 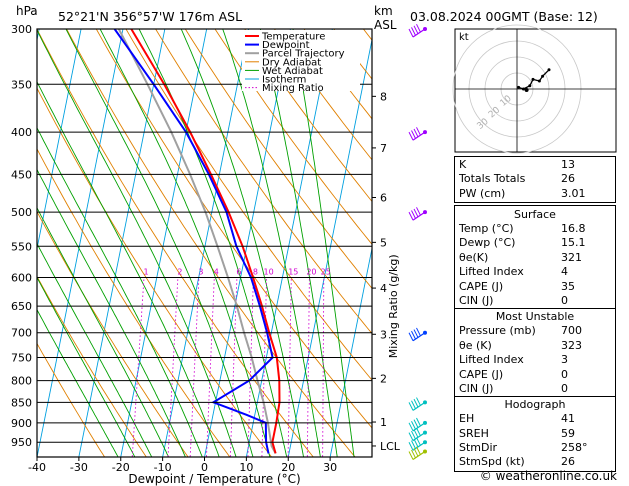 What do you see at coordinates (383, 422) in the screenshot?
I see `altitude-tick-label: 1` at bounding box center [383, 422].